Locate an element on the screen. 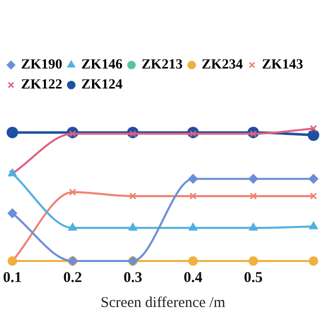 This screenshot has height=320, width=320. legend-label: ZK213 is located at coordinates (162, 65).